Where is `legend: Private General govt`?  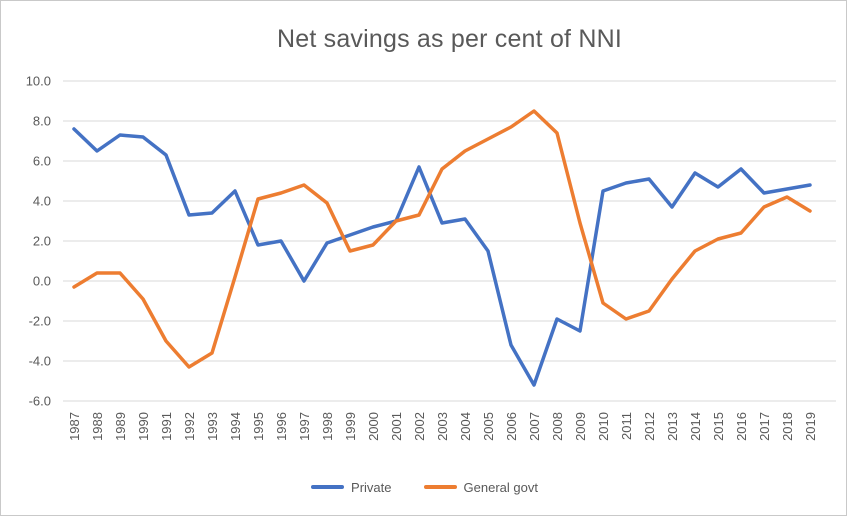
legend: Private General govt is located at coordinates (423, 487).